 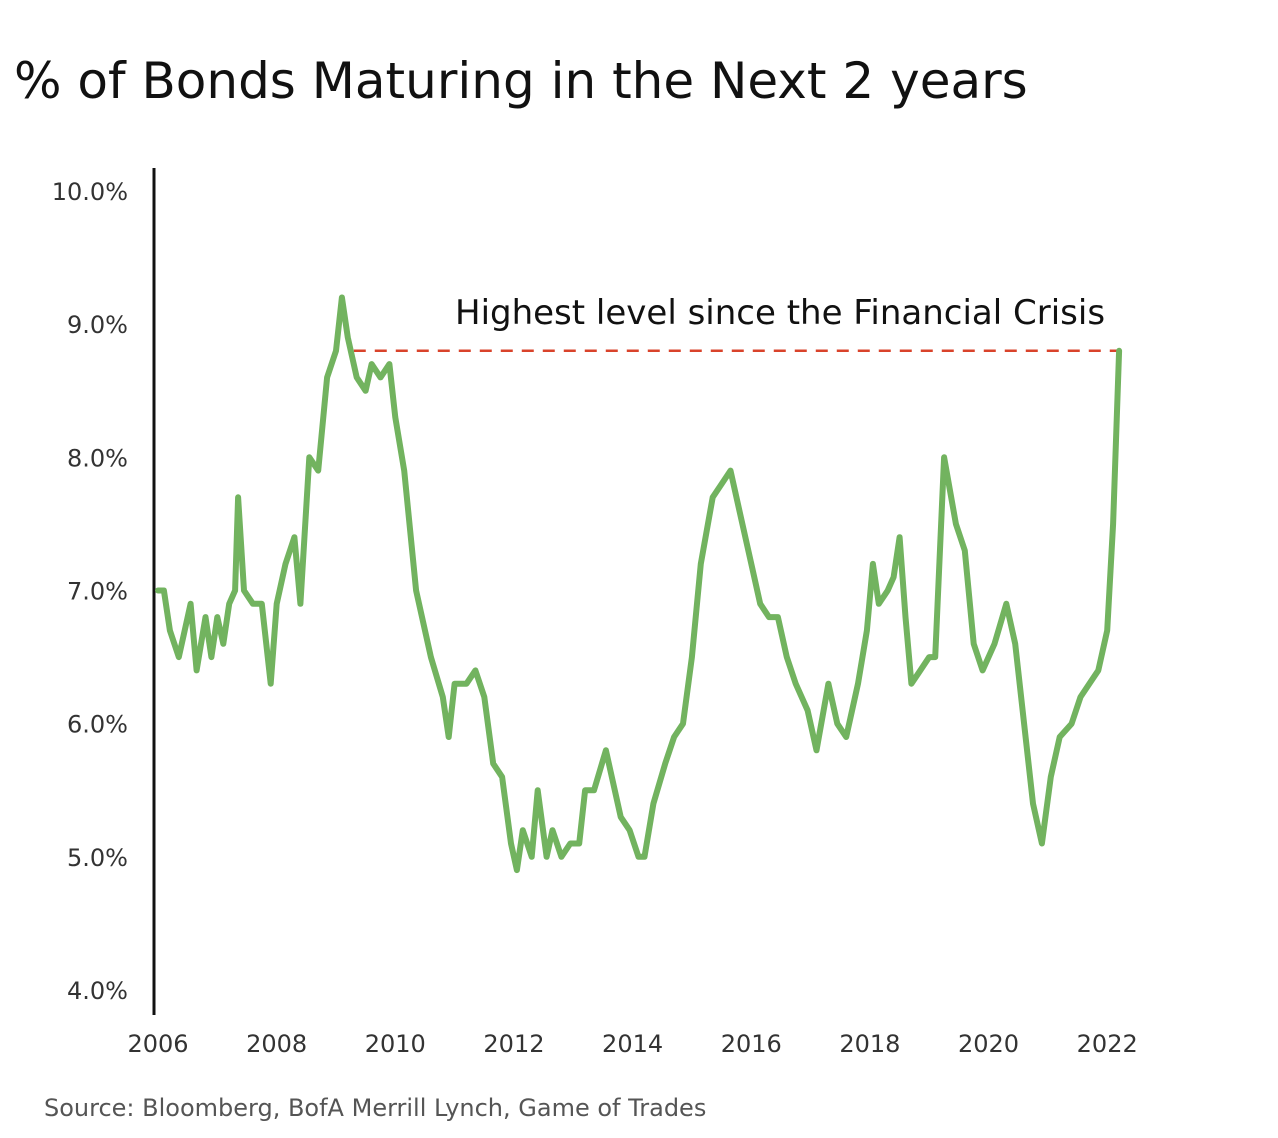 I want to click on x-tick-label: 2014, so click(x=632, y=1044).